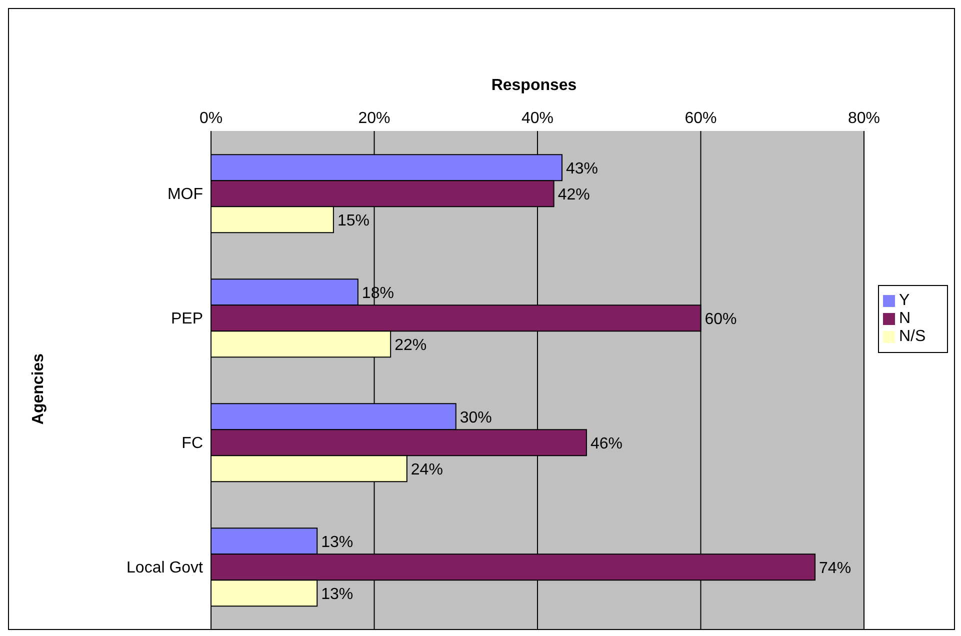  Describe the element at coordinates (426, 469) in the screenshot. I see `data-label: 24%` at that location.